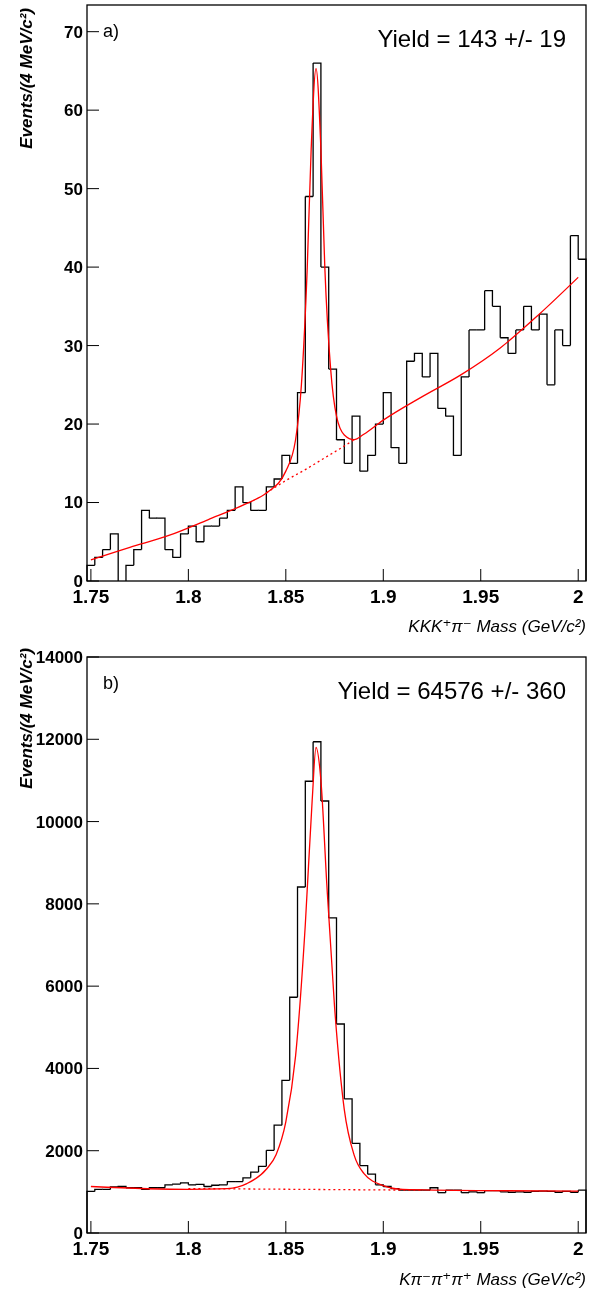 Image resolution: width=589 pixels, height=1305 pixels. Describe the element at coordinates (73, 268) in the screenshot. I see `y-tick-label: 40` at that location.